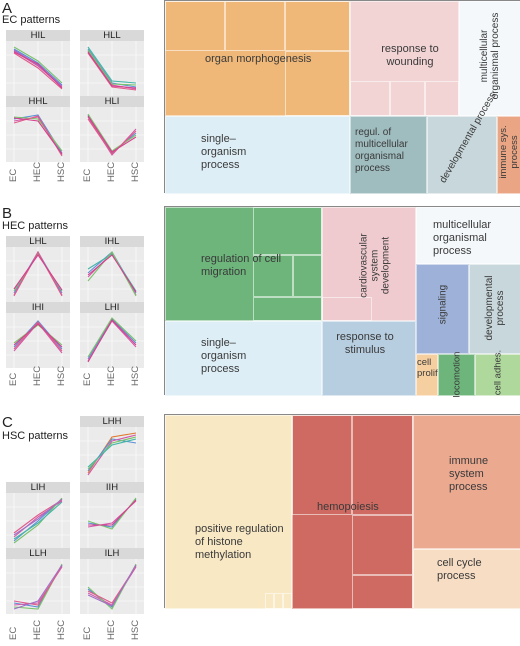  Describe the element at coordinates (429, 368) in the screenshot. I see `term-label: cell prolif.` at that location.